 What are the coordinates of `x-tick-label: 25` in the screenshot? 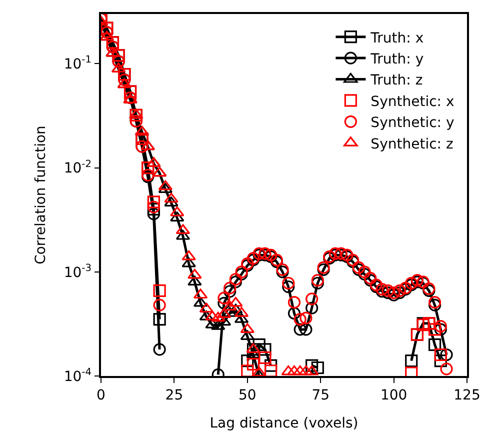 It's located at (174, 396).